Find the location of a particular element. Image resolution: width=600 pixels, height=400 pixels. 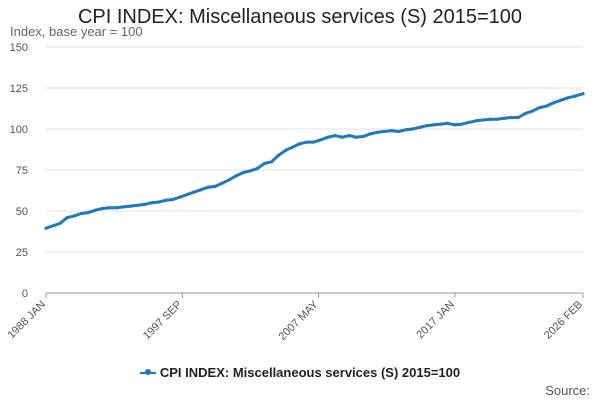

source-text: Source: is located at coordinates (567, 390).